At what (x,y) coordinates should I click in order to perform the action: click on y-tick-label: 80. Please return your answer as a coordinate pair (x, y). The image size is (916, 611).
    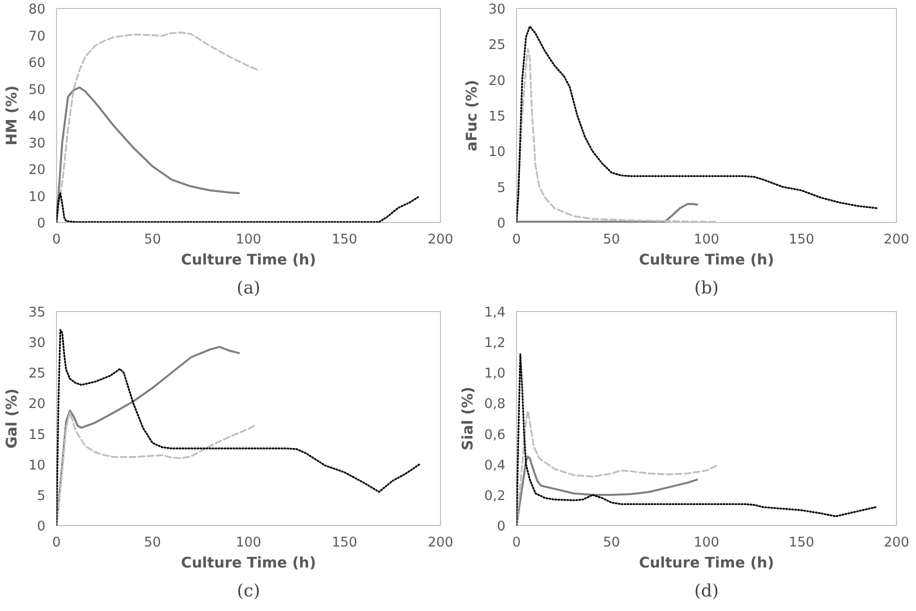
    Looking at the image, I should click on (37, 10).